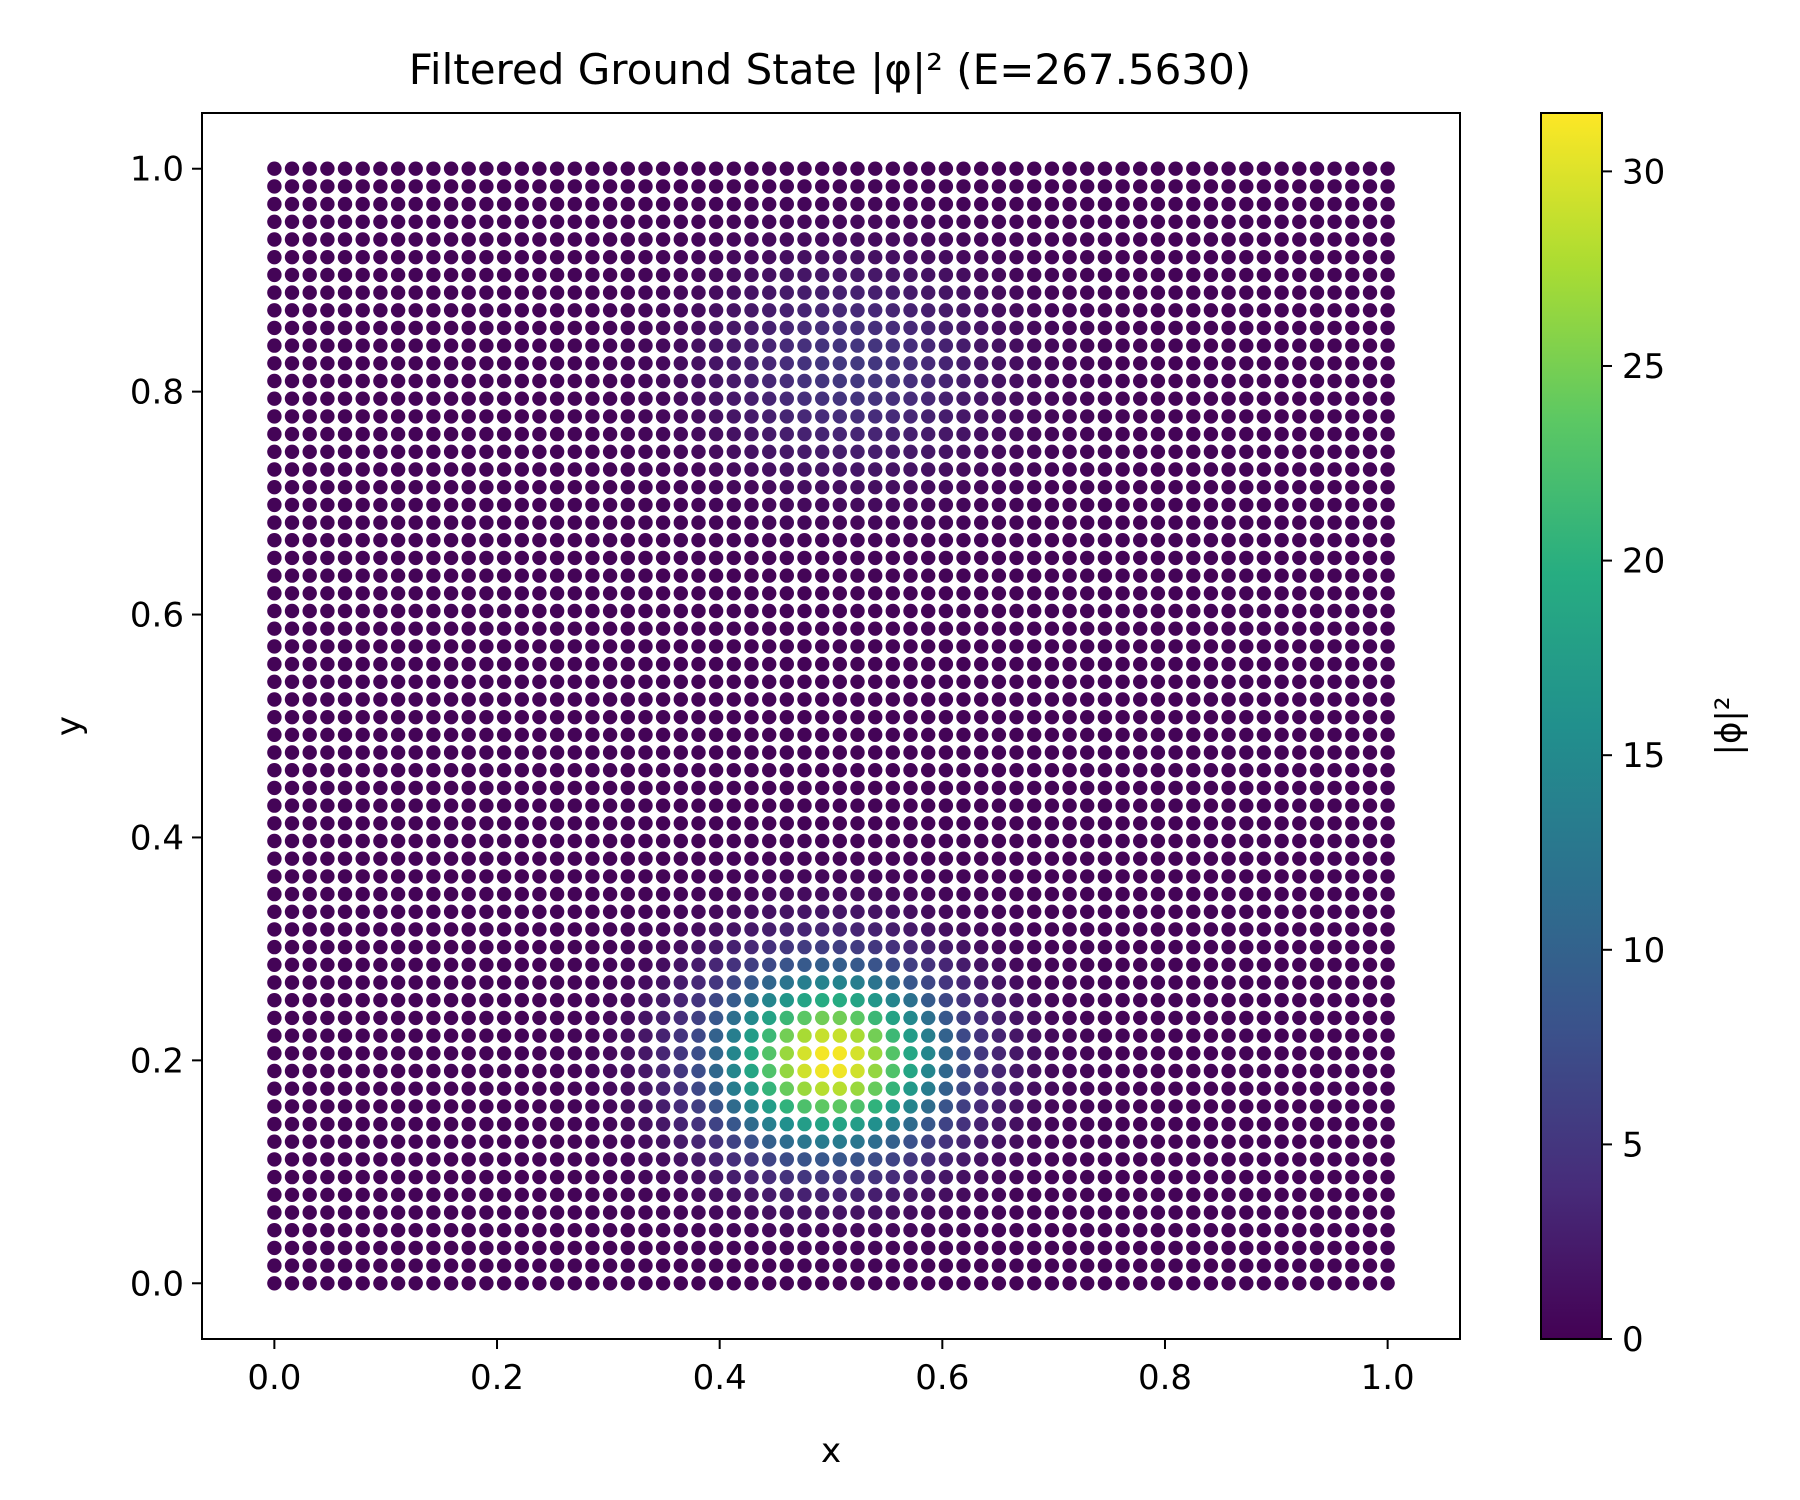 Image resolution: width=1800 pixels, height=1500 pixels. I want to click on colorbar-tick-label: 0, so click(1633, 1340).